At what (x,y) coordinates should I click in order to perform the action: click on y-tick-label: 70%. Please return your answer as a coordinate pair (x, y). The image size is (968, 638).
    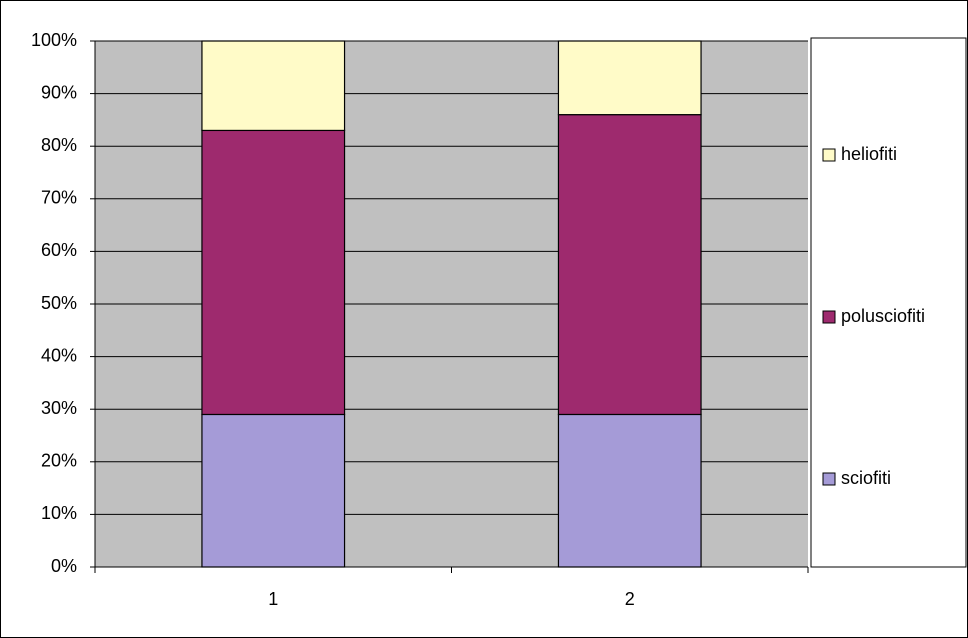
    Looking at the image, I should click on (59, 198).